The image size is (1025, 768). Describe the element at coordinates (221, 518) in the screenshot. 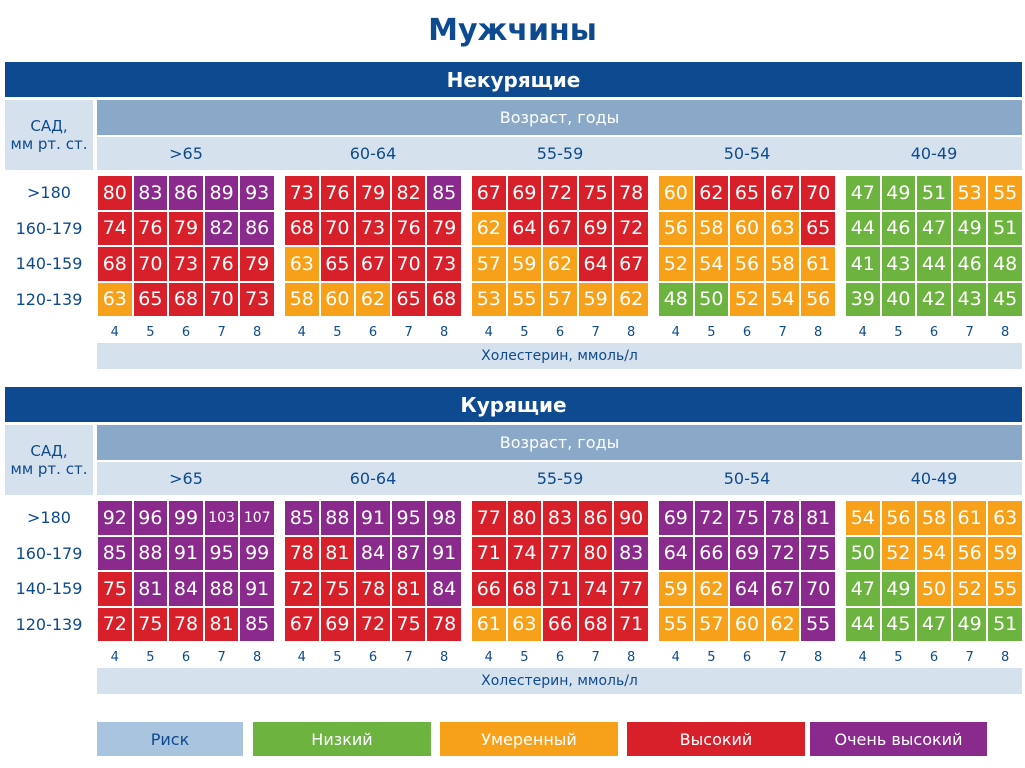

I see `risk-cell: 103` at that location.